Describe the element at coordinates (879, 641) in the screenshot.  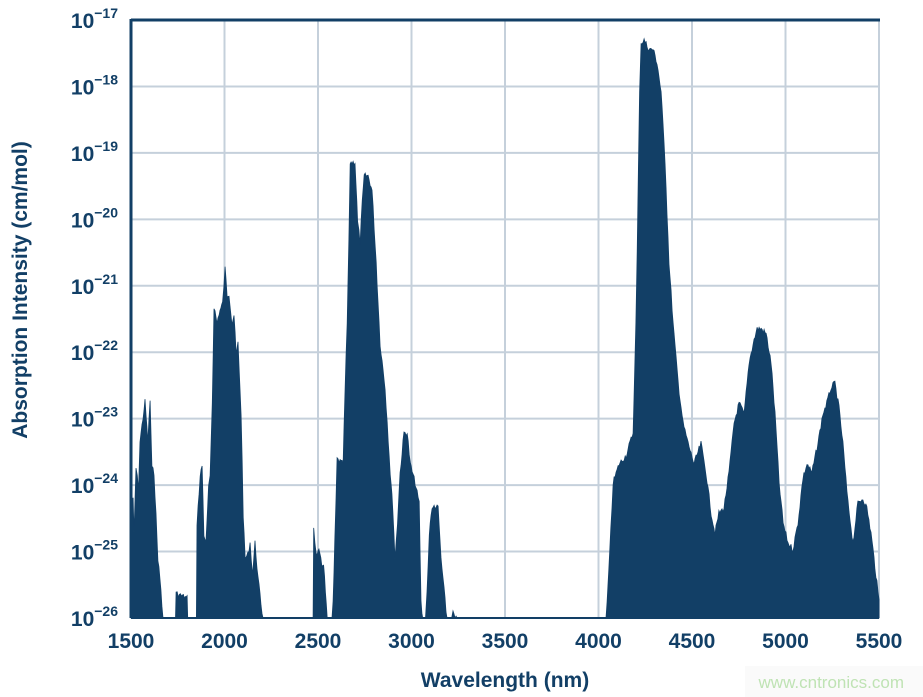
I see `x-tick-label: 5500` at that location.